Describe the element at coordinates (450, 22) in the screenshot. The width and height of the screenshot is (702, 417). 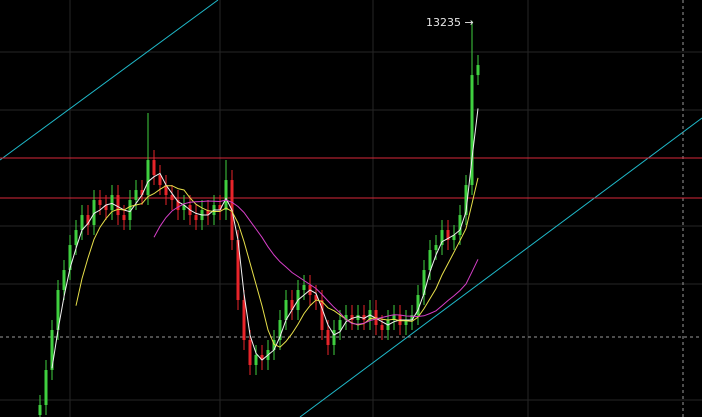
I see `annotation: 13235 →` at that location.